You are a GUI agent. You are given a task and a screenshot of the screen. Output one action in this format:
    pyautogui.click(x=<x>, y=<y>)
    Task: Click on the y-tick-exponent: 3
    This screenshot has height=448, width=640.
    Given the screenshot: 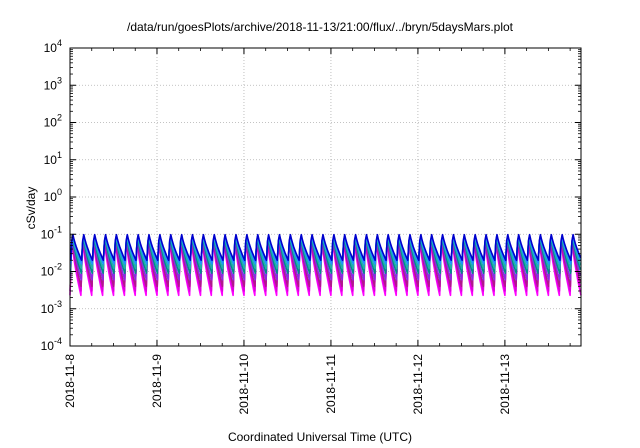 What is the action you would take?
    pyautogui.click(x=59, y=80)
    